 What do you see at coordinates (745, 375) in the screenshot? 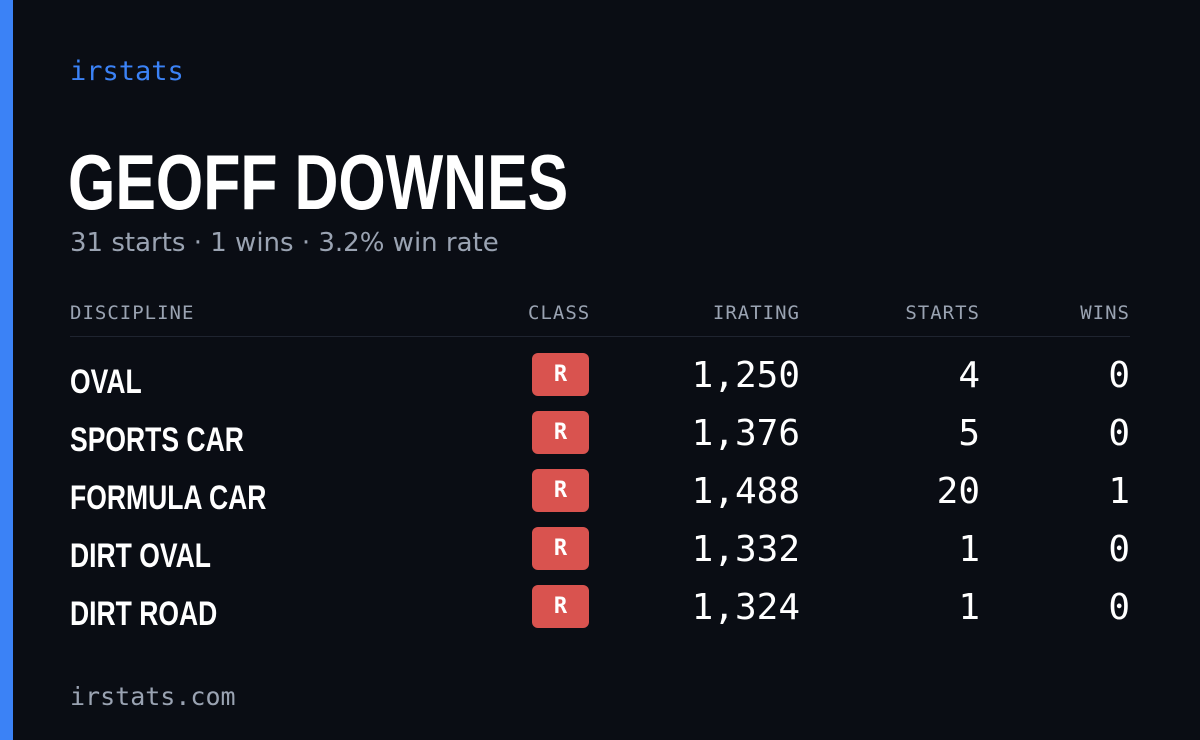
I see `irating-value: 1,250` at bounding box center [745, 375].